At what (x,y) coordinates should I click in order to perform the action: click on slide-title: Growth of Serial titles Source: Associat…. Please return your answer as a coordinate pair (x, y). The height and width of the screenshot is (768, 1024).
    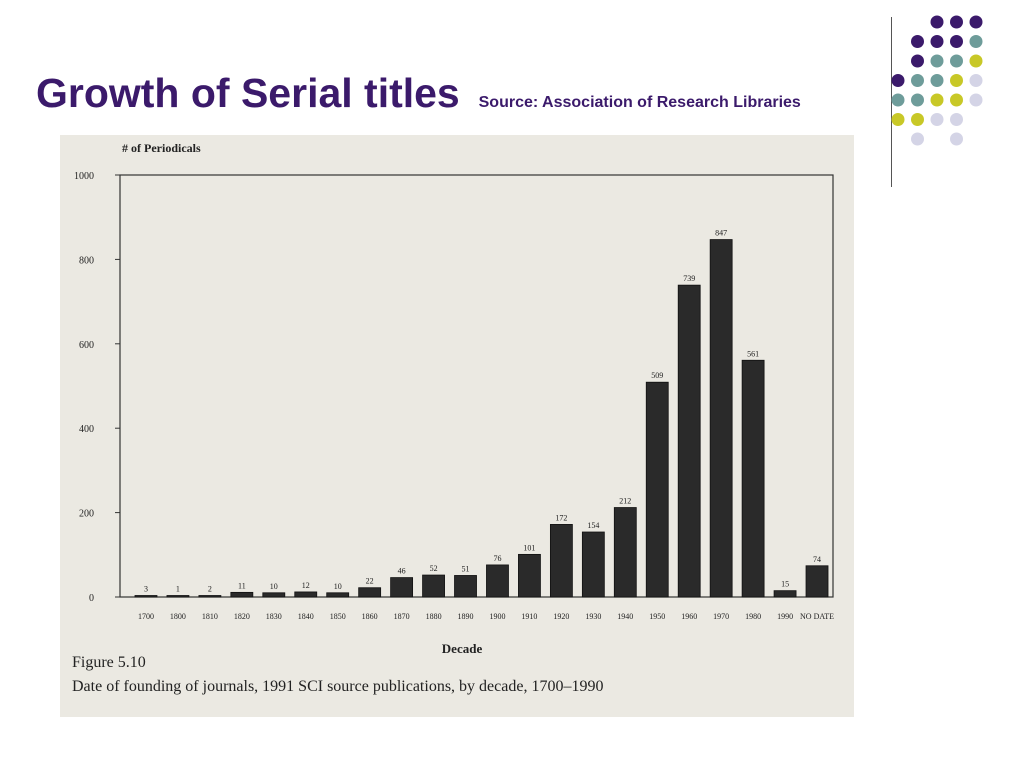
    Looking at the image, I should click on (418, 93).